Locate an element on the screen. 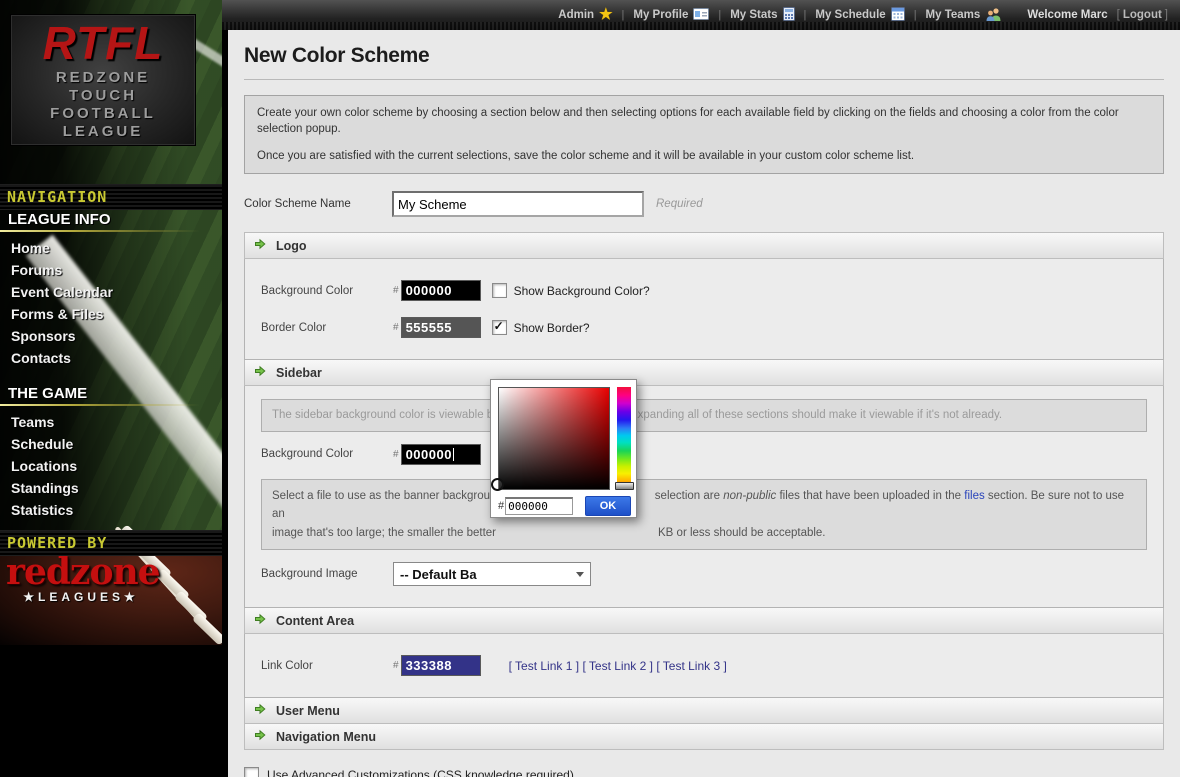  scheme-name-input is located at coordinates (518, 204).